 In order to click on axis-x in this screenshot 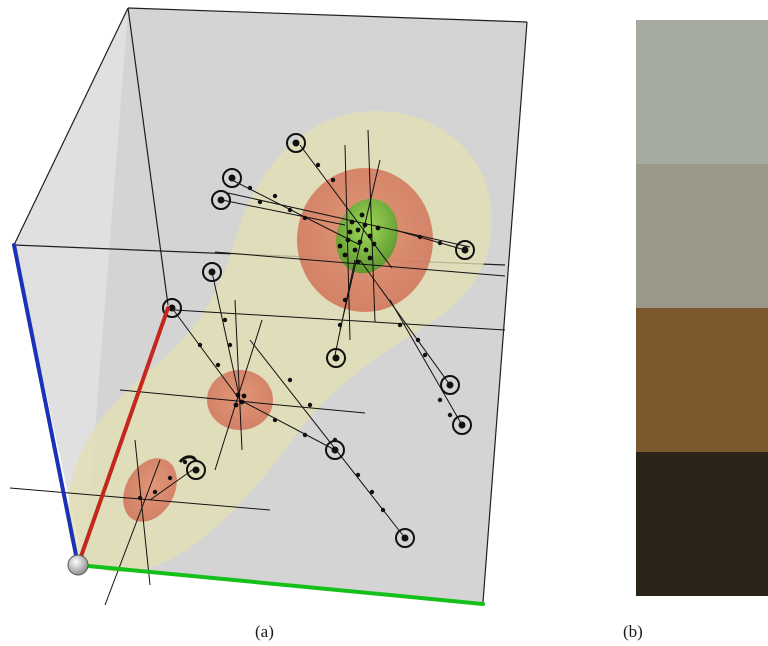, I will do `click(123, 436)`.